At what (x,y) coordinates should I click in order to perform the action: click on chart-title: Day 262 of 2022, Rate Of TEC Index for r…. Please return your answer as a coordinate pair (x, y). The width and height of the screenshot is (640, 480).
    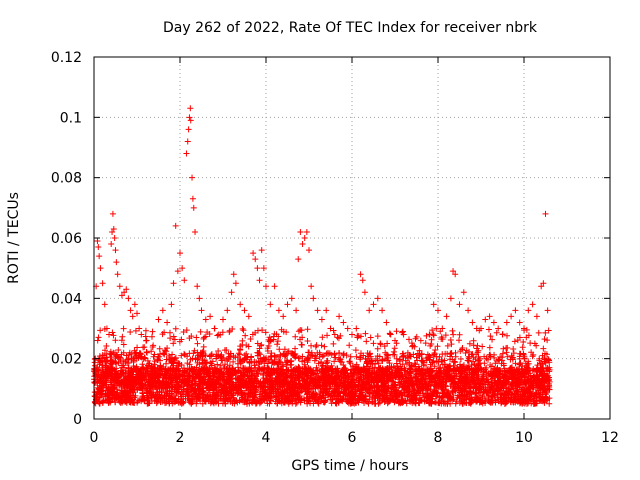
    Looking at the image, I should click on (350, 28).